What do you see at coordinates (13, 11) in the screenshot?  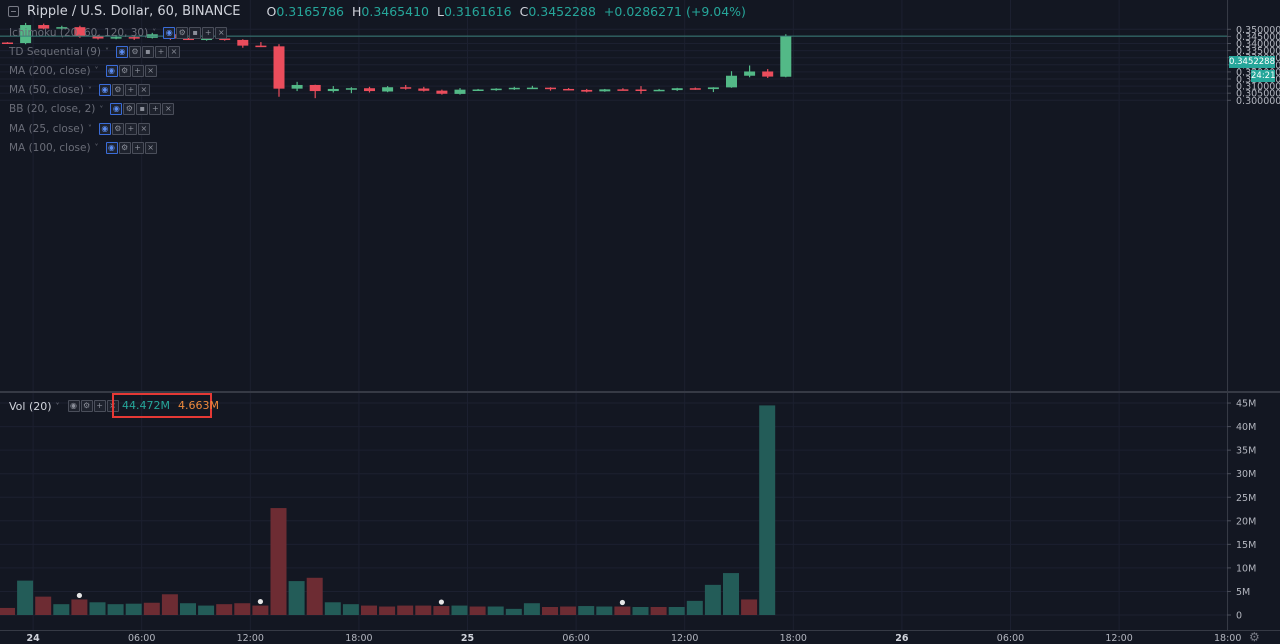 I see `collapse-legend-icon` at bounding box center [13, 11].